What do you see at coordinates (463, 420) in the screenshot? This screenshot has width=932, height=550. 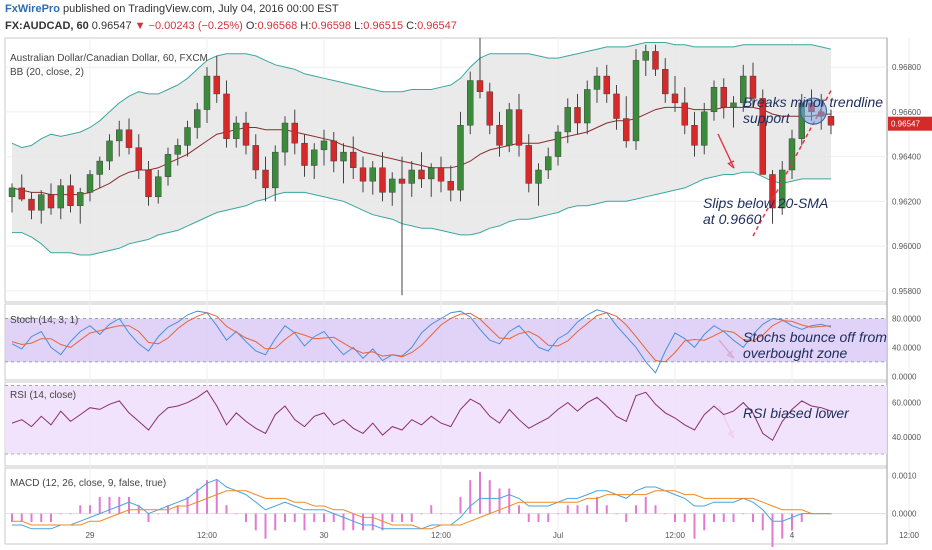 I see `rsi-panel: 60.0000 40.0000` at bounding box center [463, 420].